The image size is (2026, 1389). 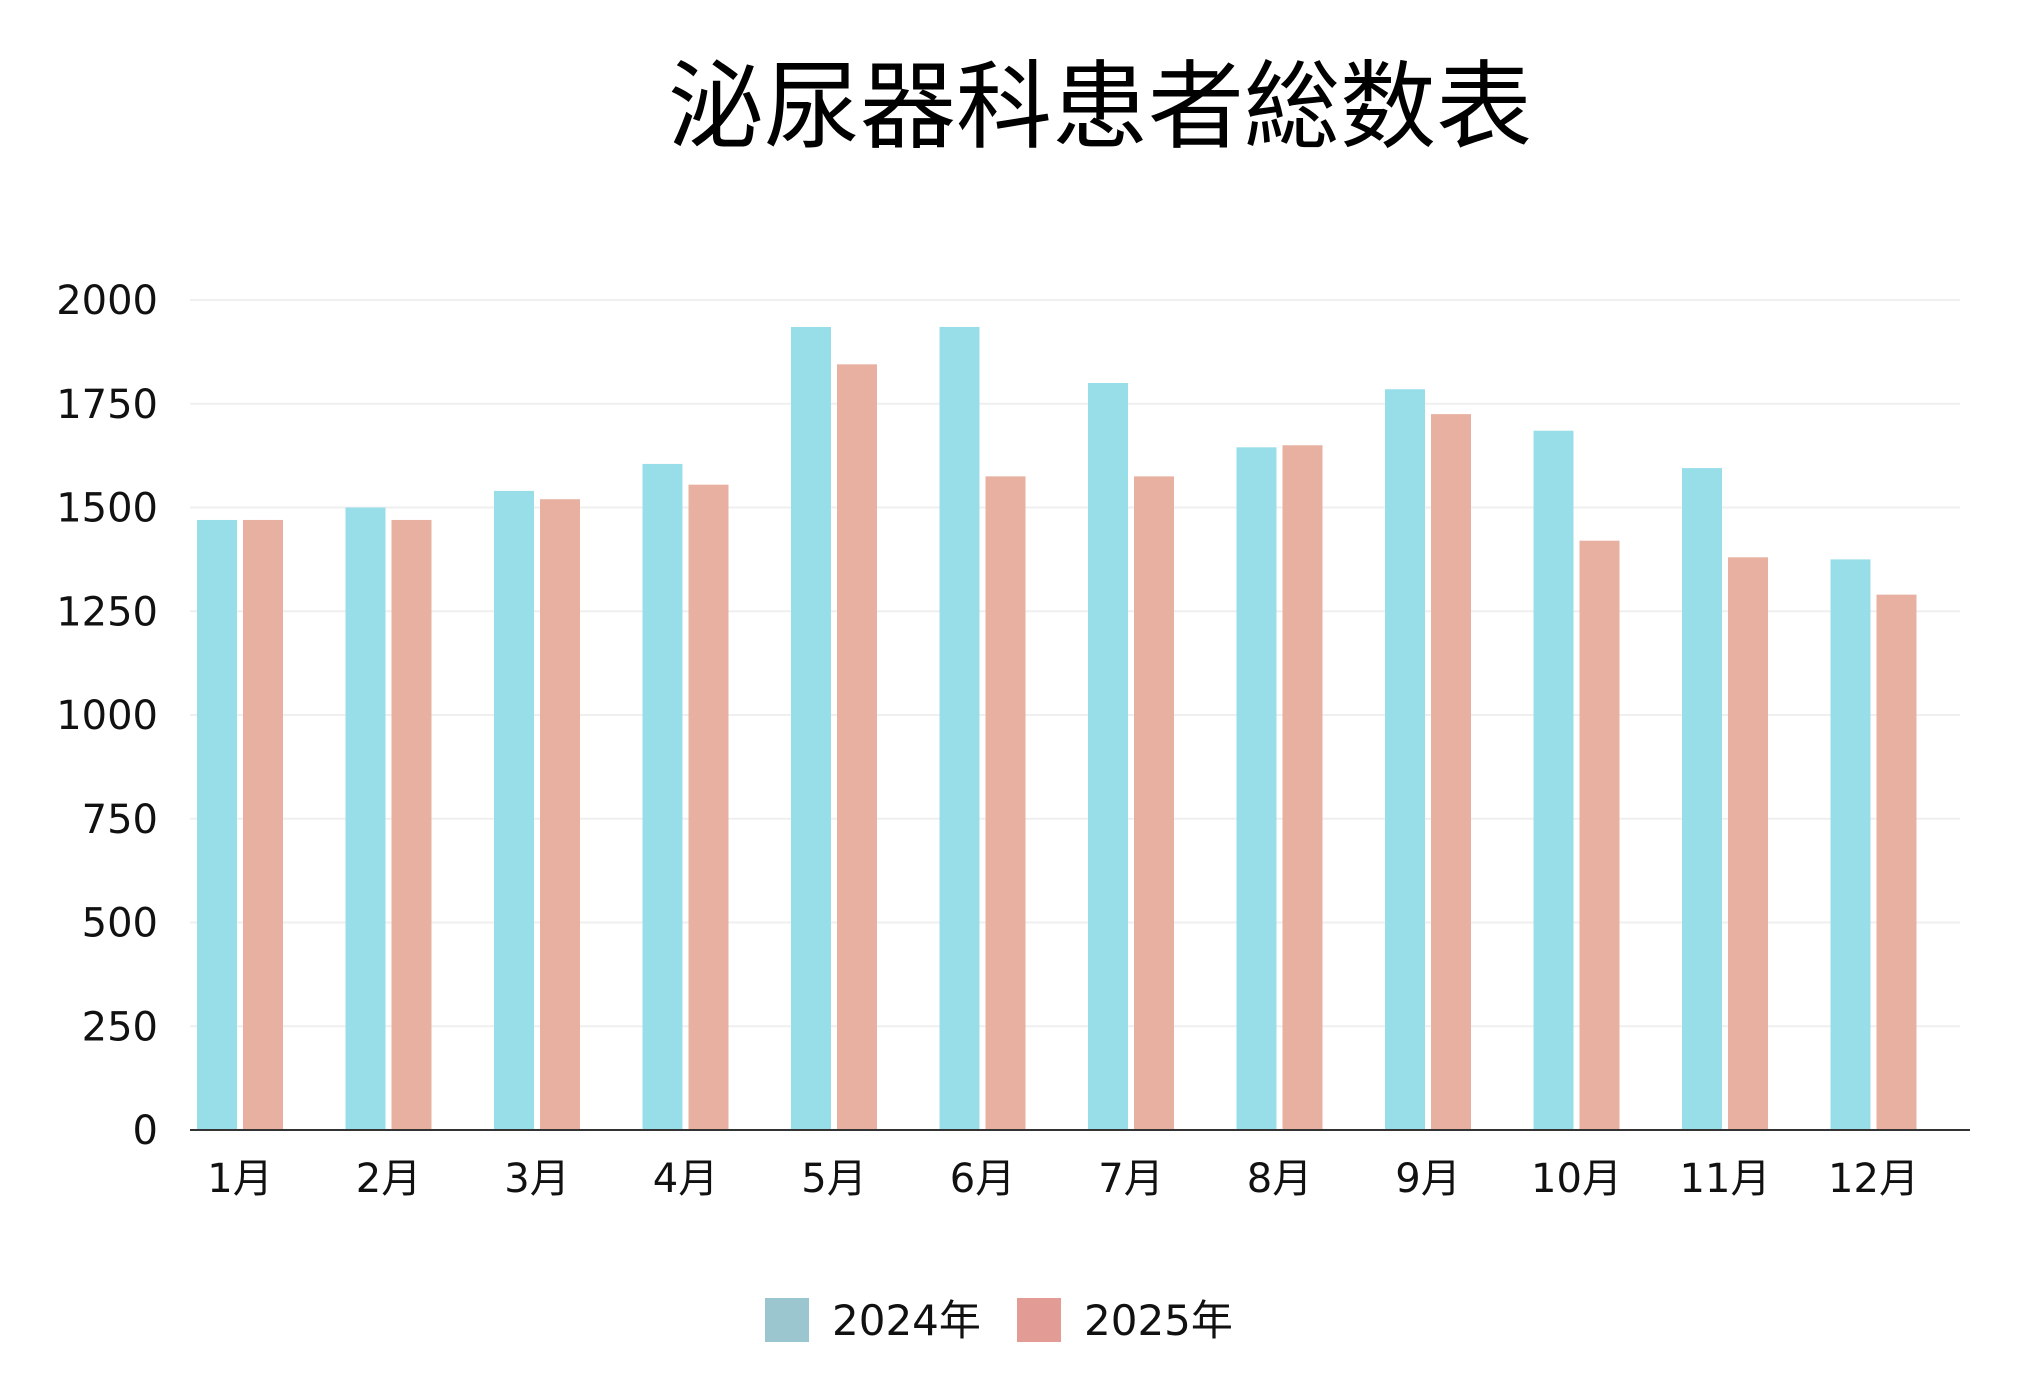 I want to click on x-tick-label: 4月, so click(x=685, y=1179).